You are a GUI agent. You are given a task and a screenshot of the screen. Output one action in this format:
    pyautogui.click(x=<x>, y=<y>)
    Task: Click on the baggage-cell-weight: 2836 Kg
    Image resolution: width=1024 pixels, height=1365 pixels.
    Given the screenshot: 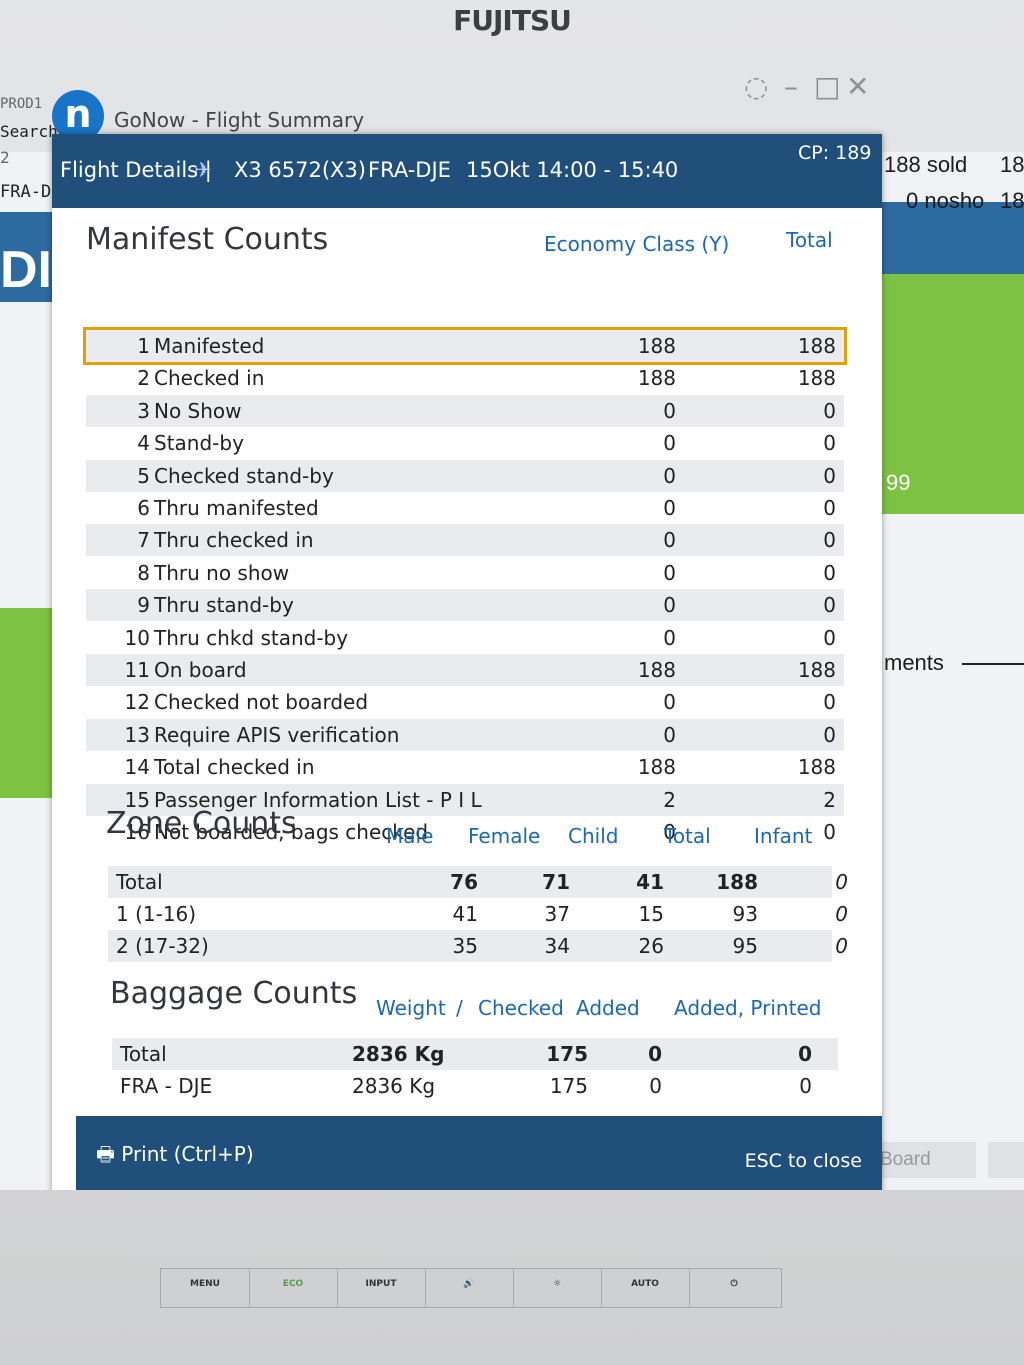 What is the action you would take?
    pyautogui.click(x=394, y=1086)
    